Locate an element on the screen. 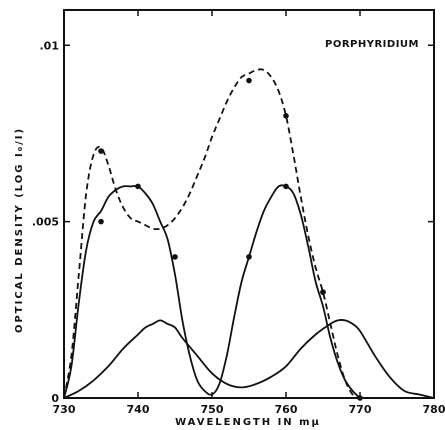 Image resolution: width=445 pixels, height=430 pixels. x-tick-label: 760 is located at coordinates (286, 409).